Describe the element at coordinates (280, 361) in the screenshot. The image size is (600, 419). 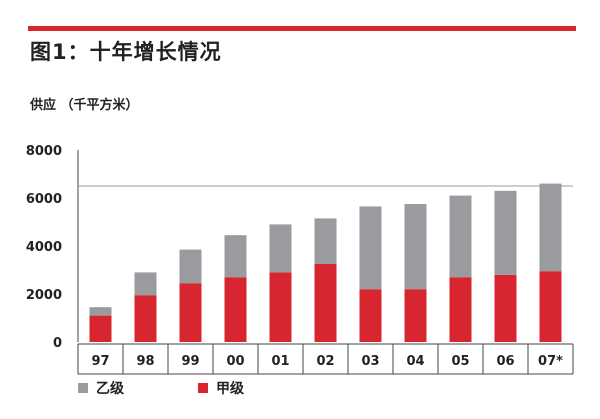
I see `x-tick-label: 01` at that location.